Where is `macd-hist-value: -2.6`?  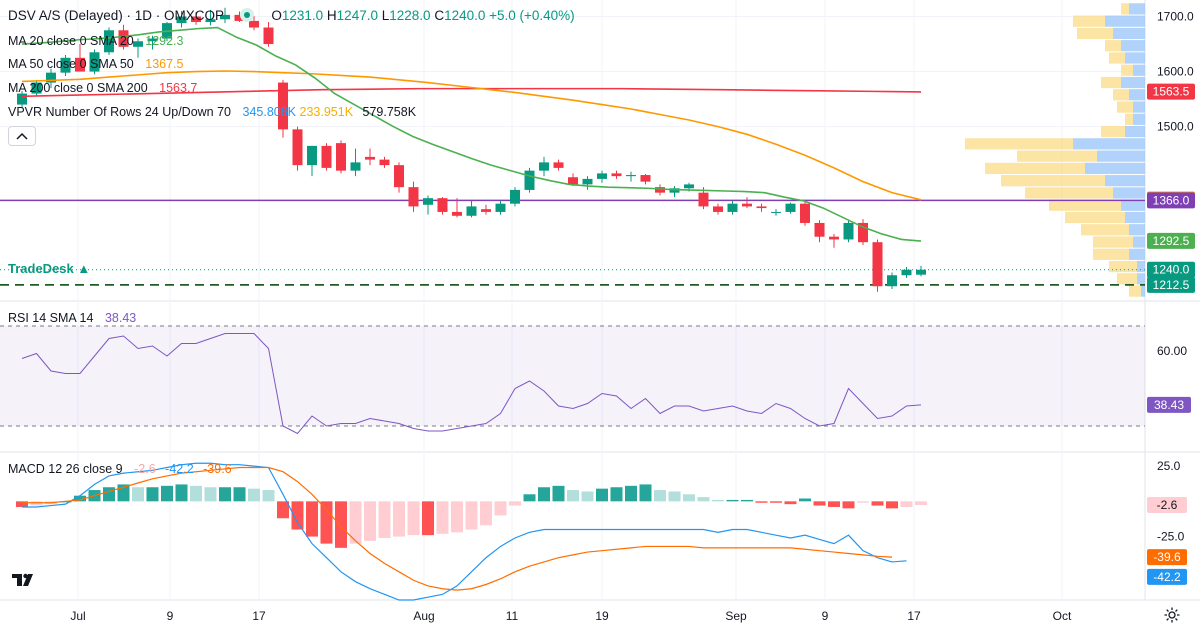
macd-hist-value: -2.6 is located at coordinates (145, 469).